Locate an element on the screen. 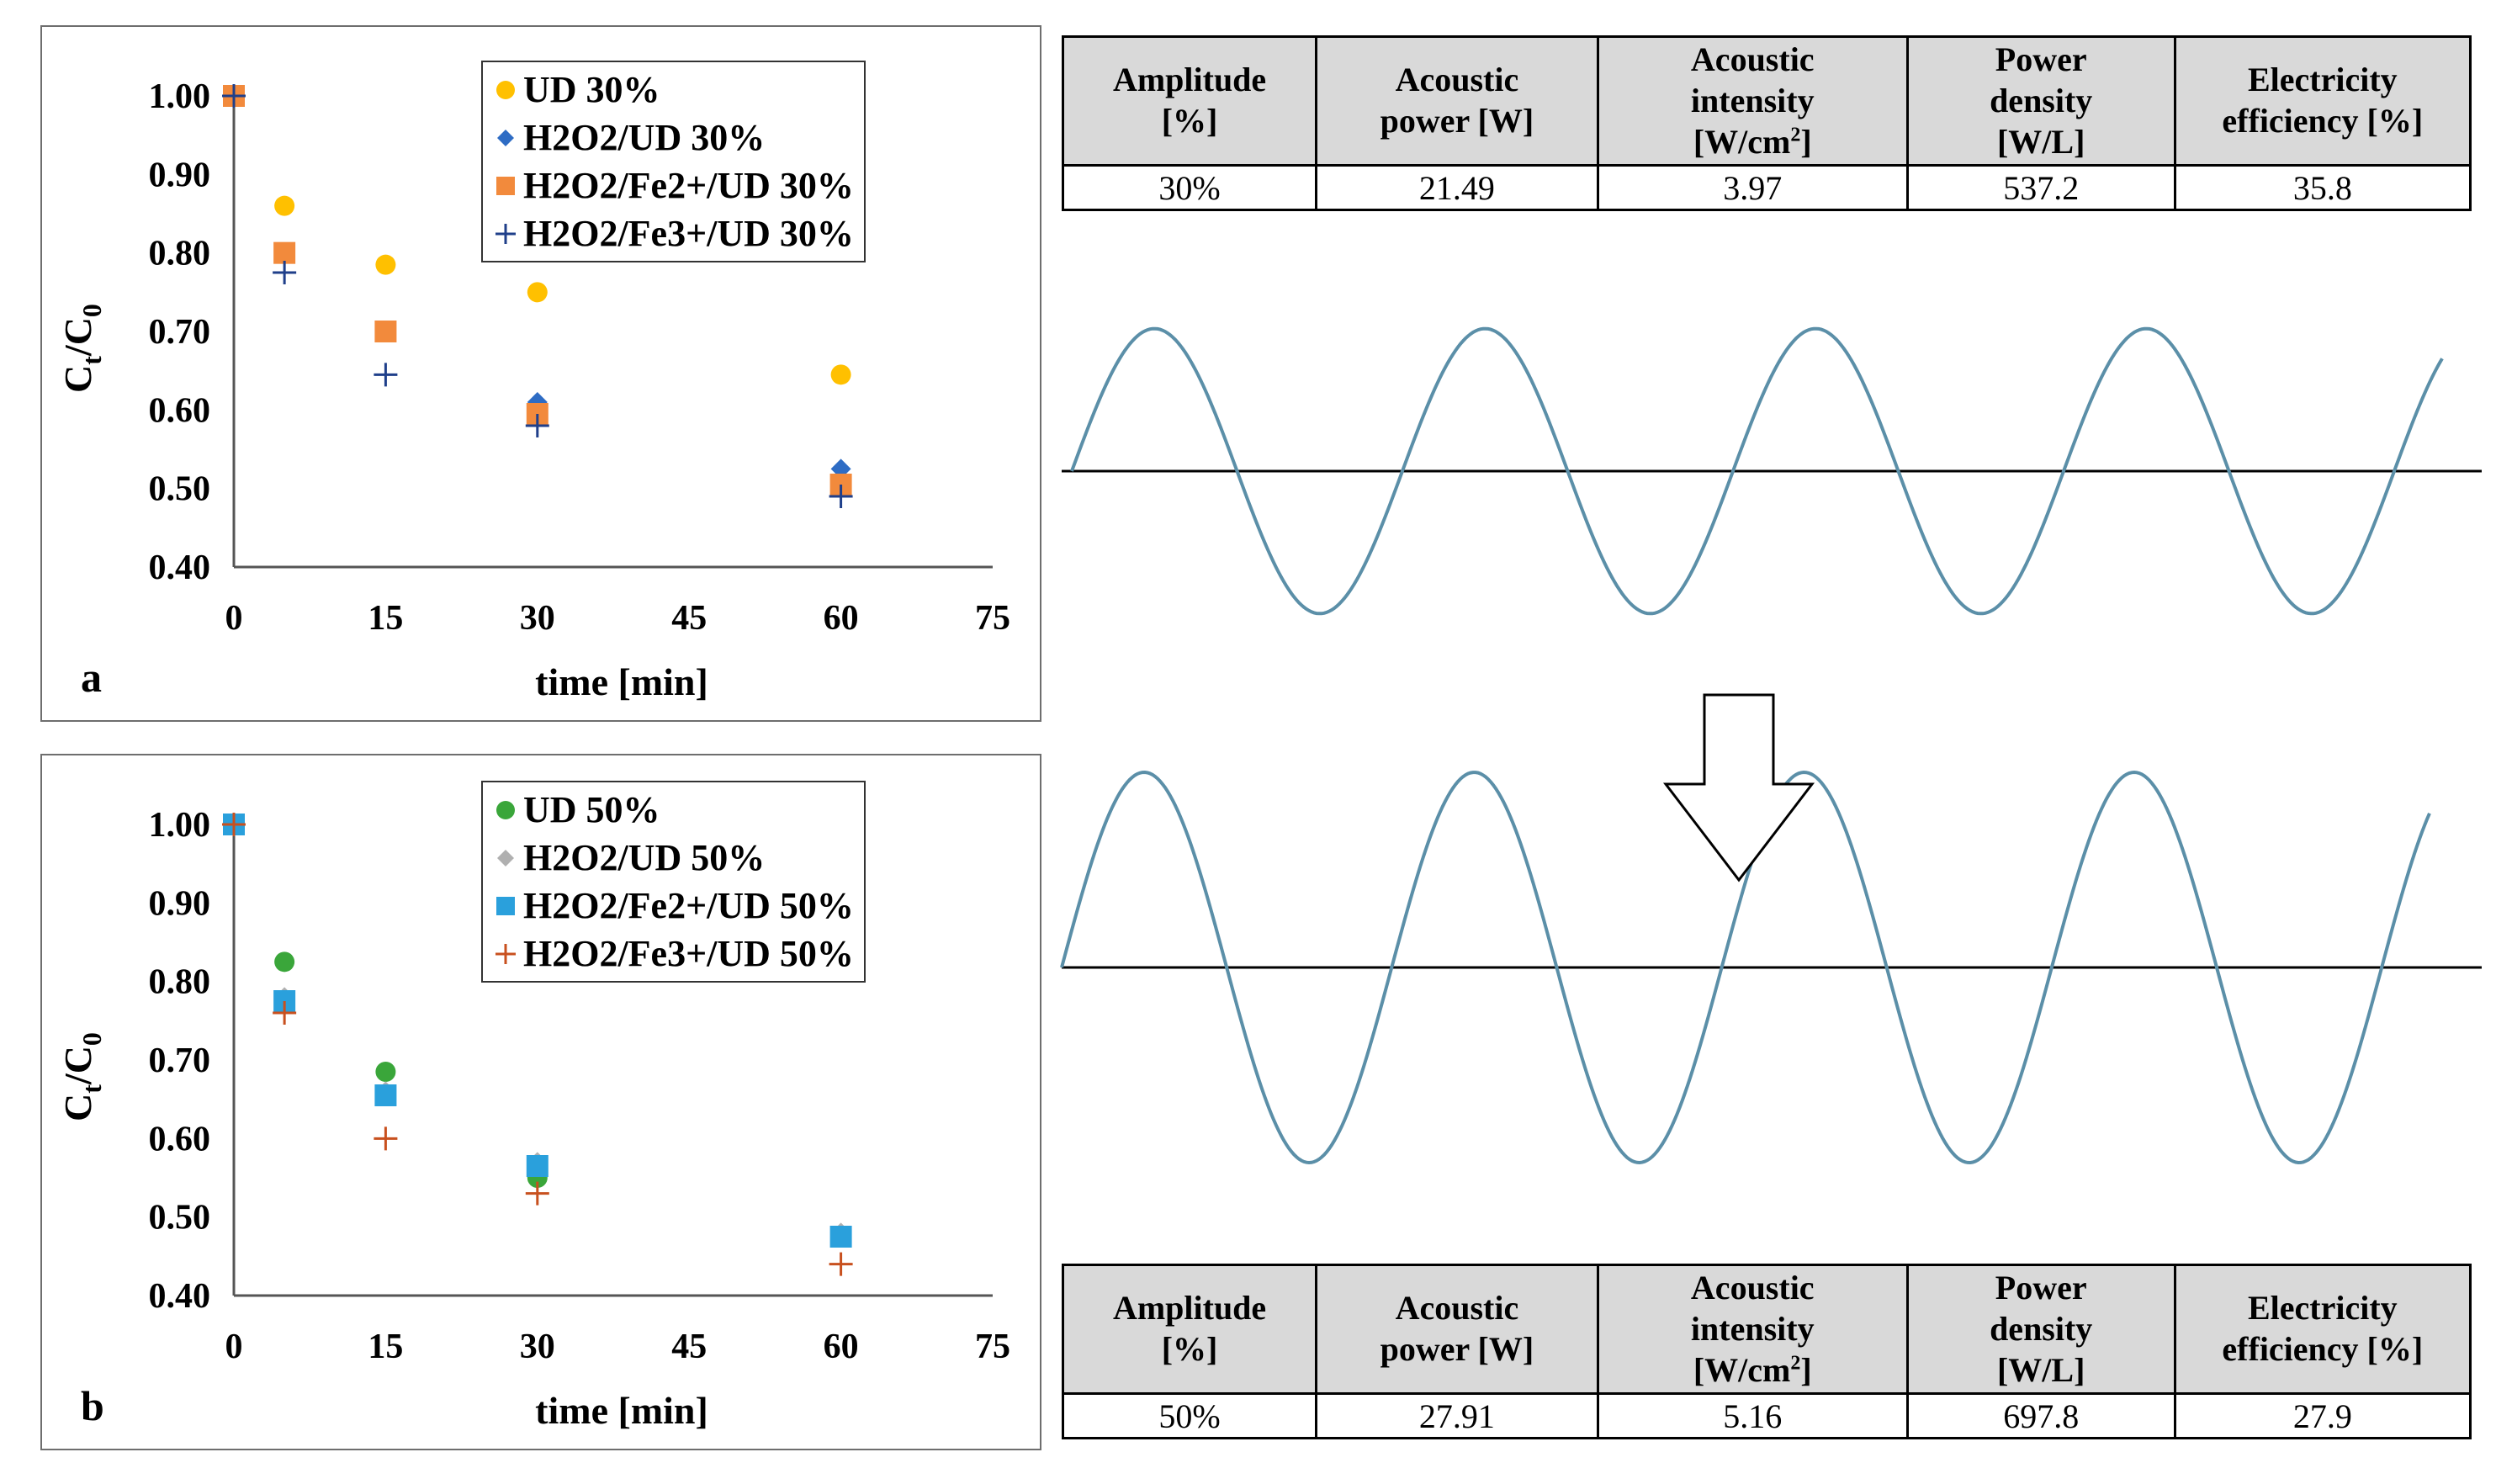 The image size is (2496, 1484). legend-item-h2o2-fe2-ud-30: H2O2/Fe2+/UD 30% is located at coordinates (673, 185).